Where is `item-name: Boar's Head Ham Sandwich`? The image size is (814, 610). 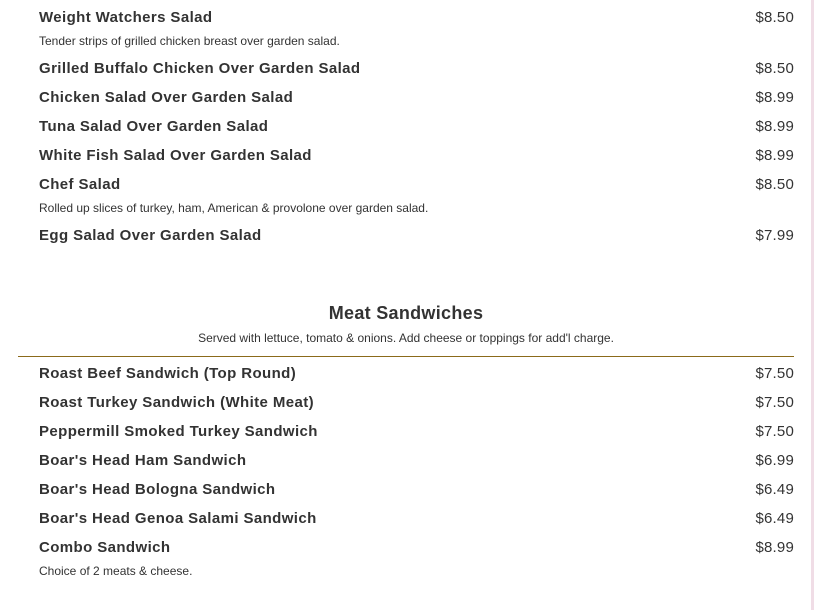 item-name: Boar's Head Ham Sandwich is located at coordinates (143, 460).